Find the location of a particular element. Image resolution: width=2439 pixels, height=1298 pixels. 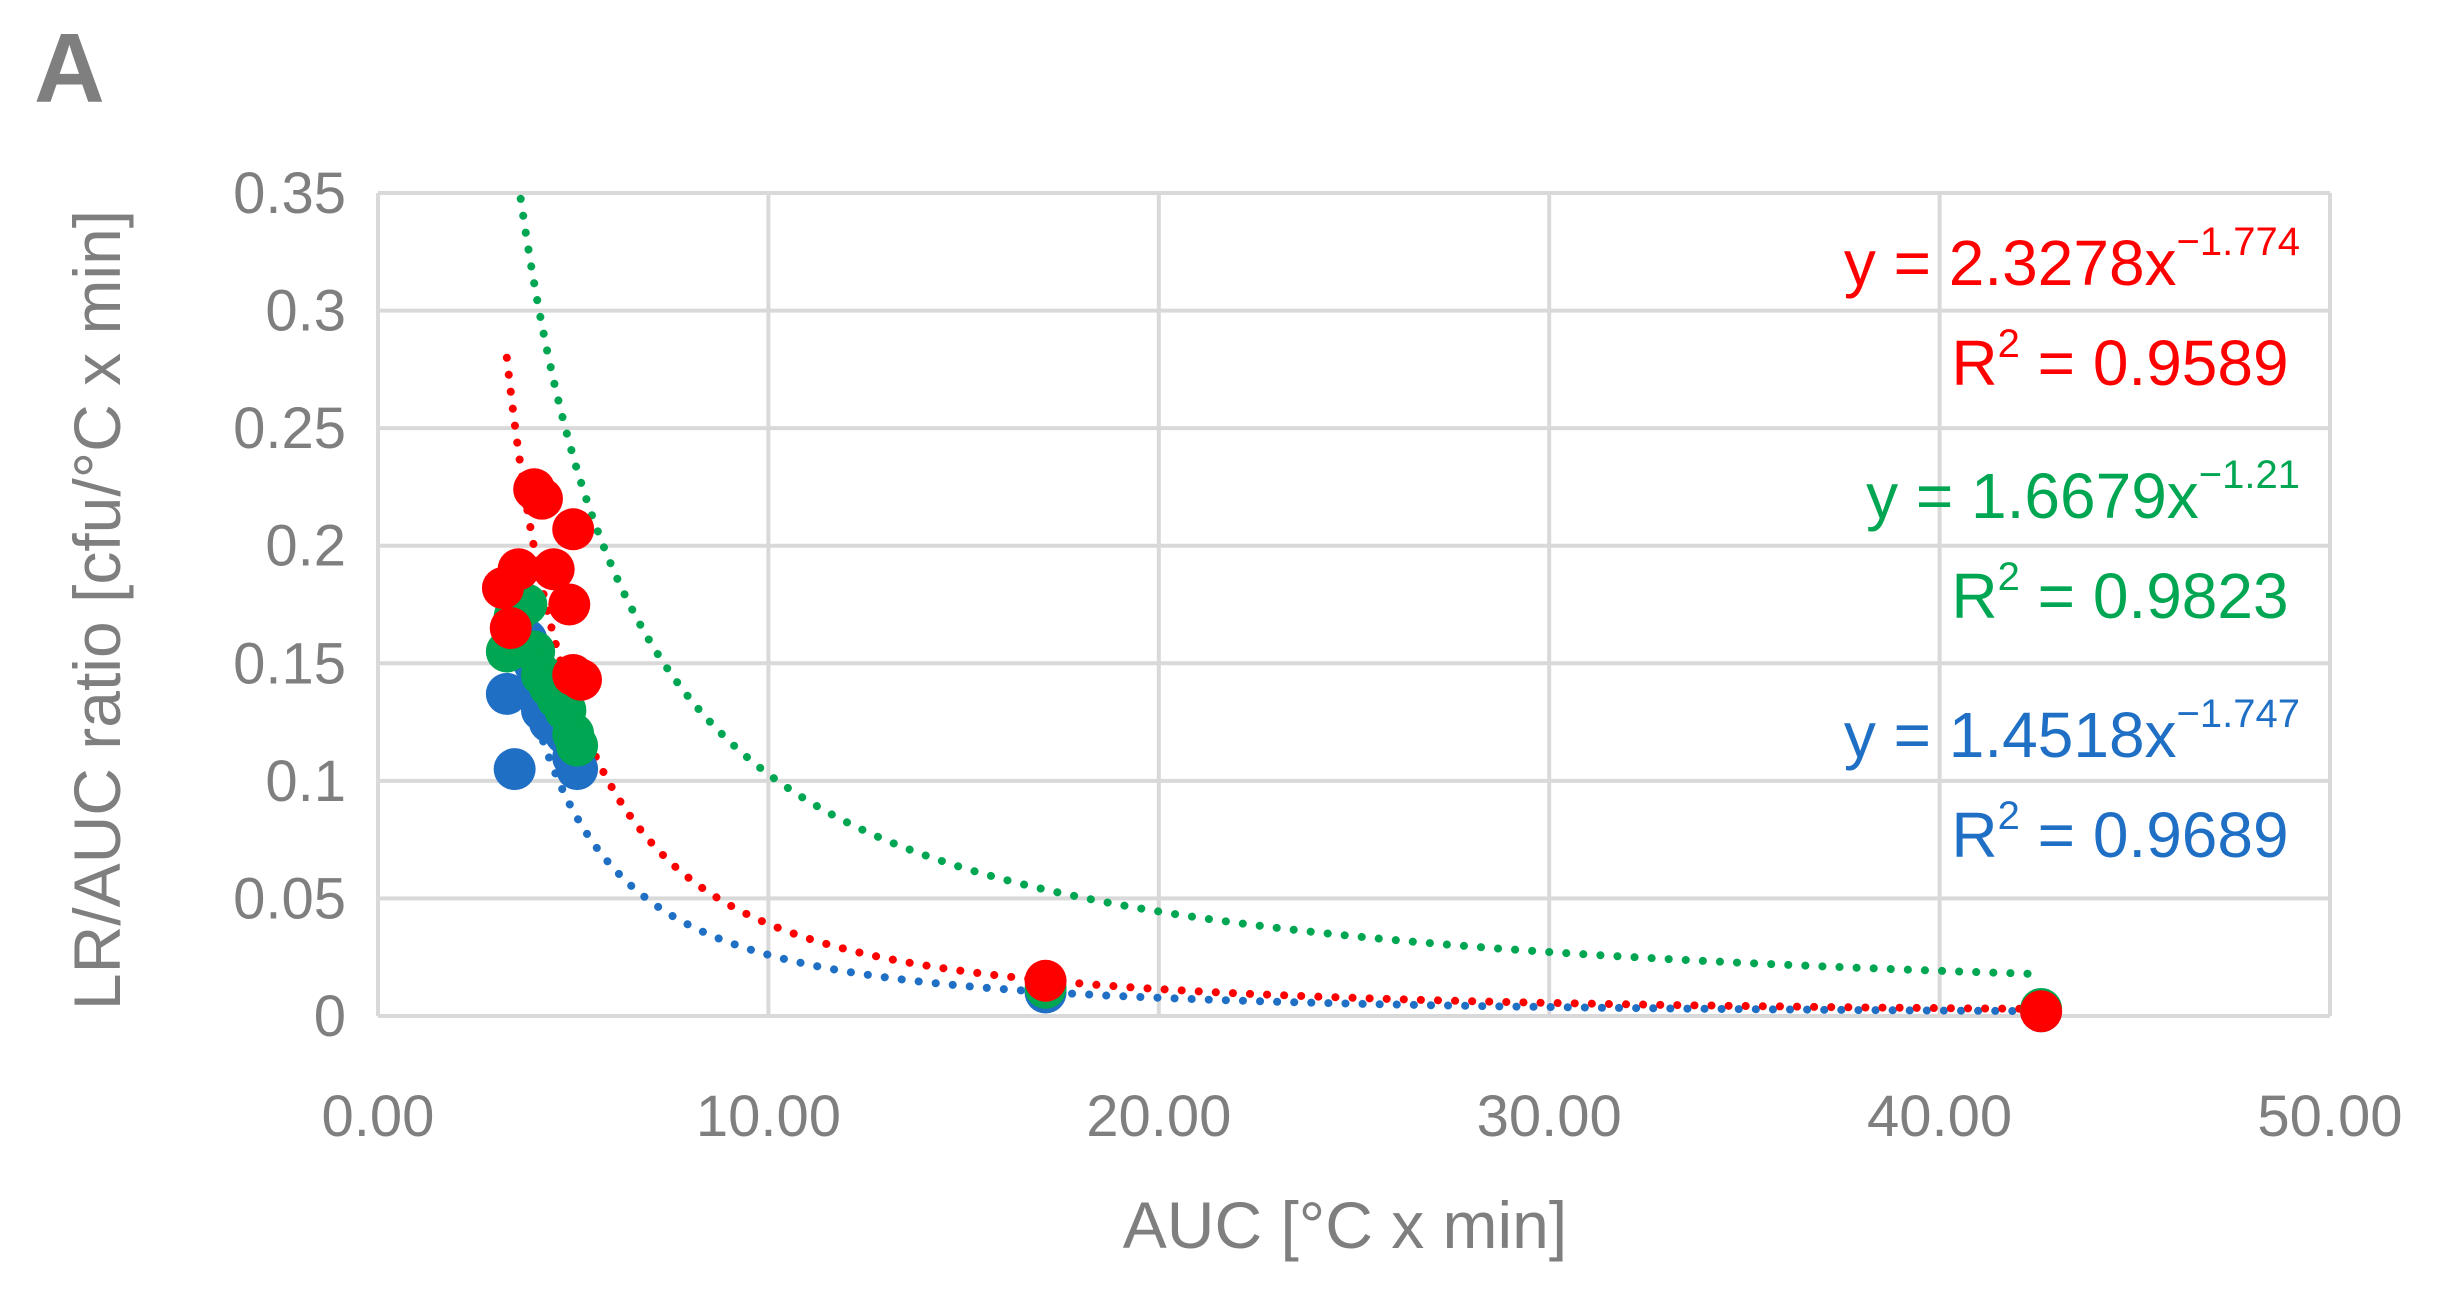

y-tick-label: 0.2 is located at coordinates (305, 546).